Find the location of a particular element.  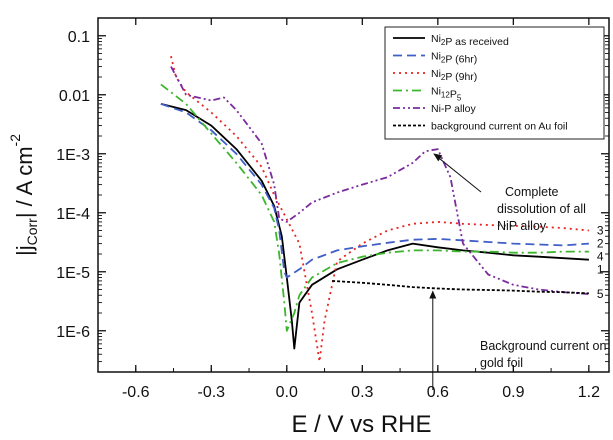

legend-label: background current on Au foil is located at coordinates (499, 127).